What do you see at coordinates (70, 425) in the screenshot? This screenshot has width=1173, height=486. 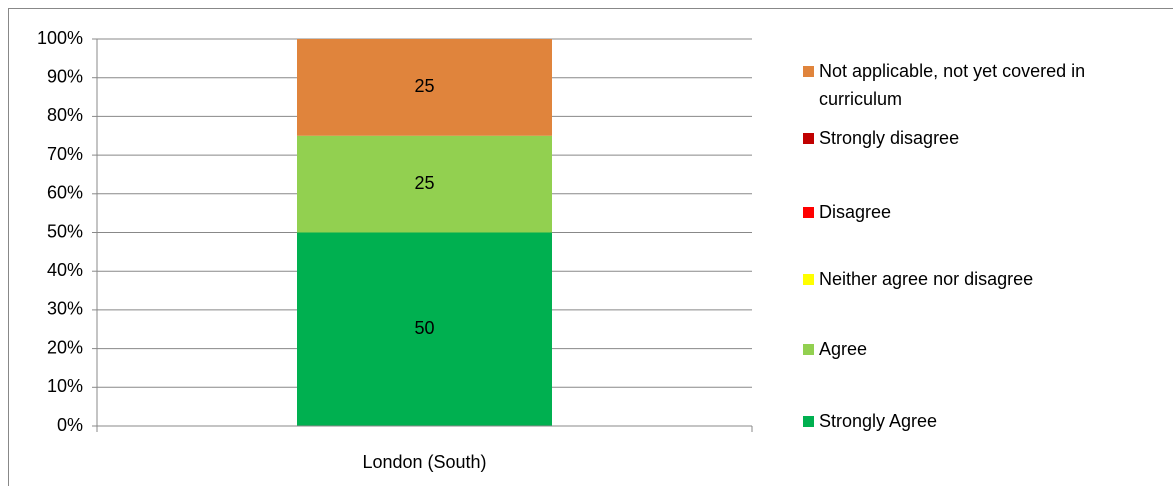 I see `y-tick-label: 0%` at bounding box center [70, 425].